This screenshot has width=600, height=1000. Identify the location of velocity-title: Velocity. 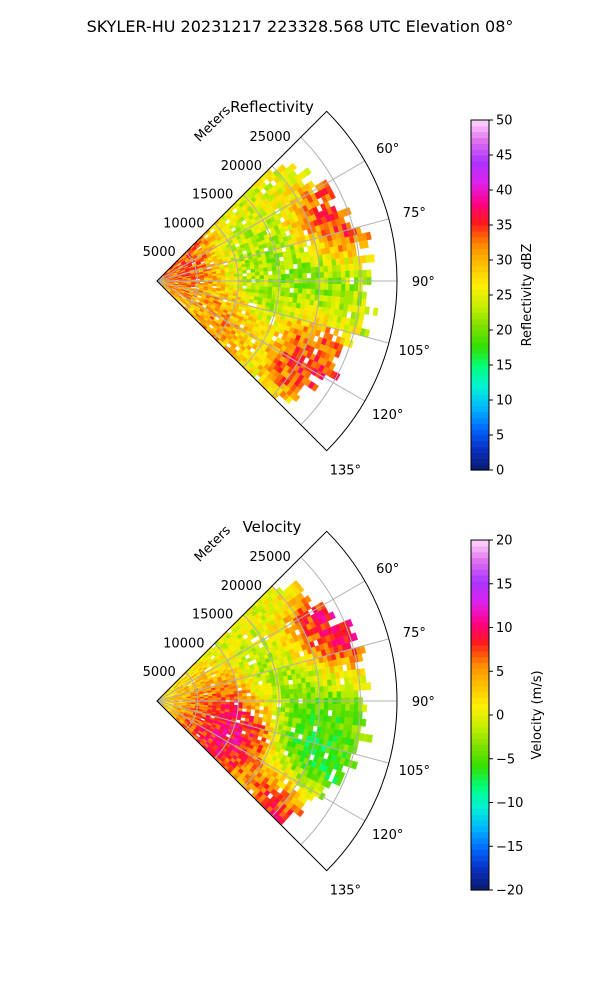
(272, 527).